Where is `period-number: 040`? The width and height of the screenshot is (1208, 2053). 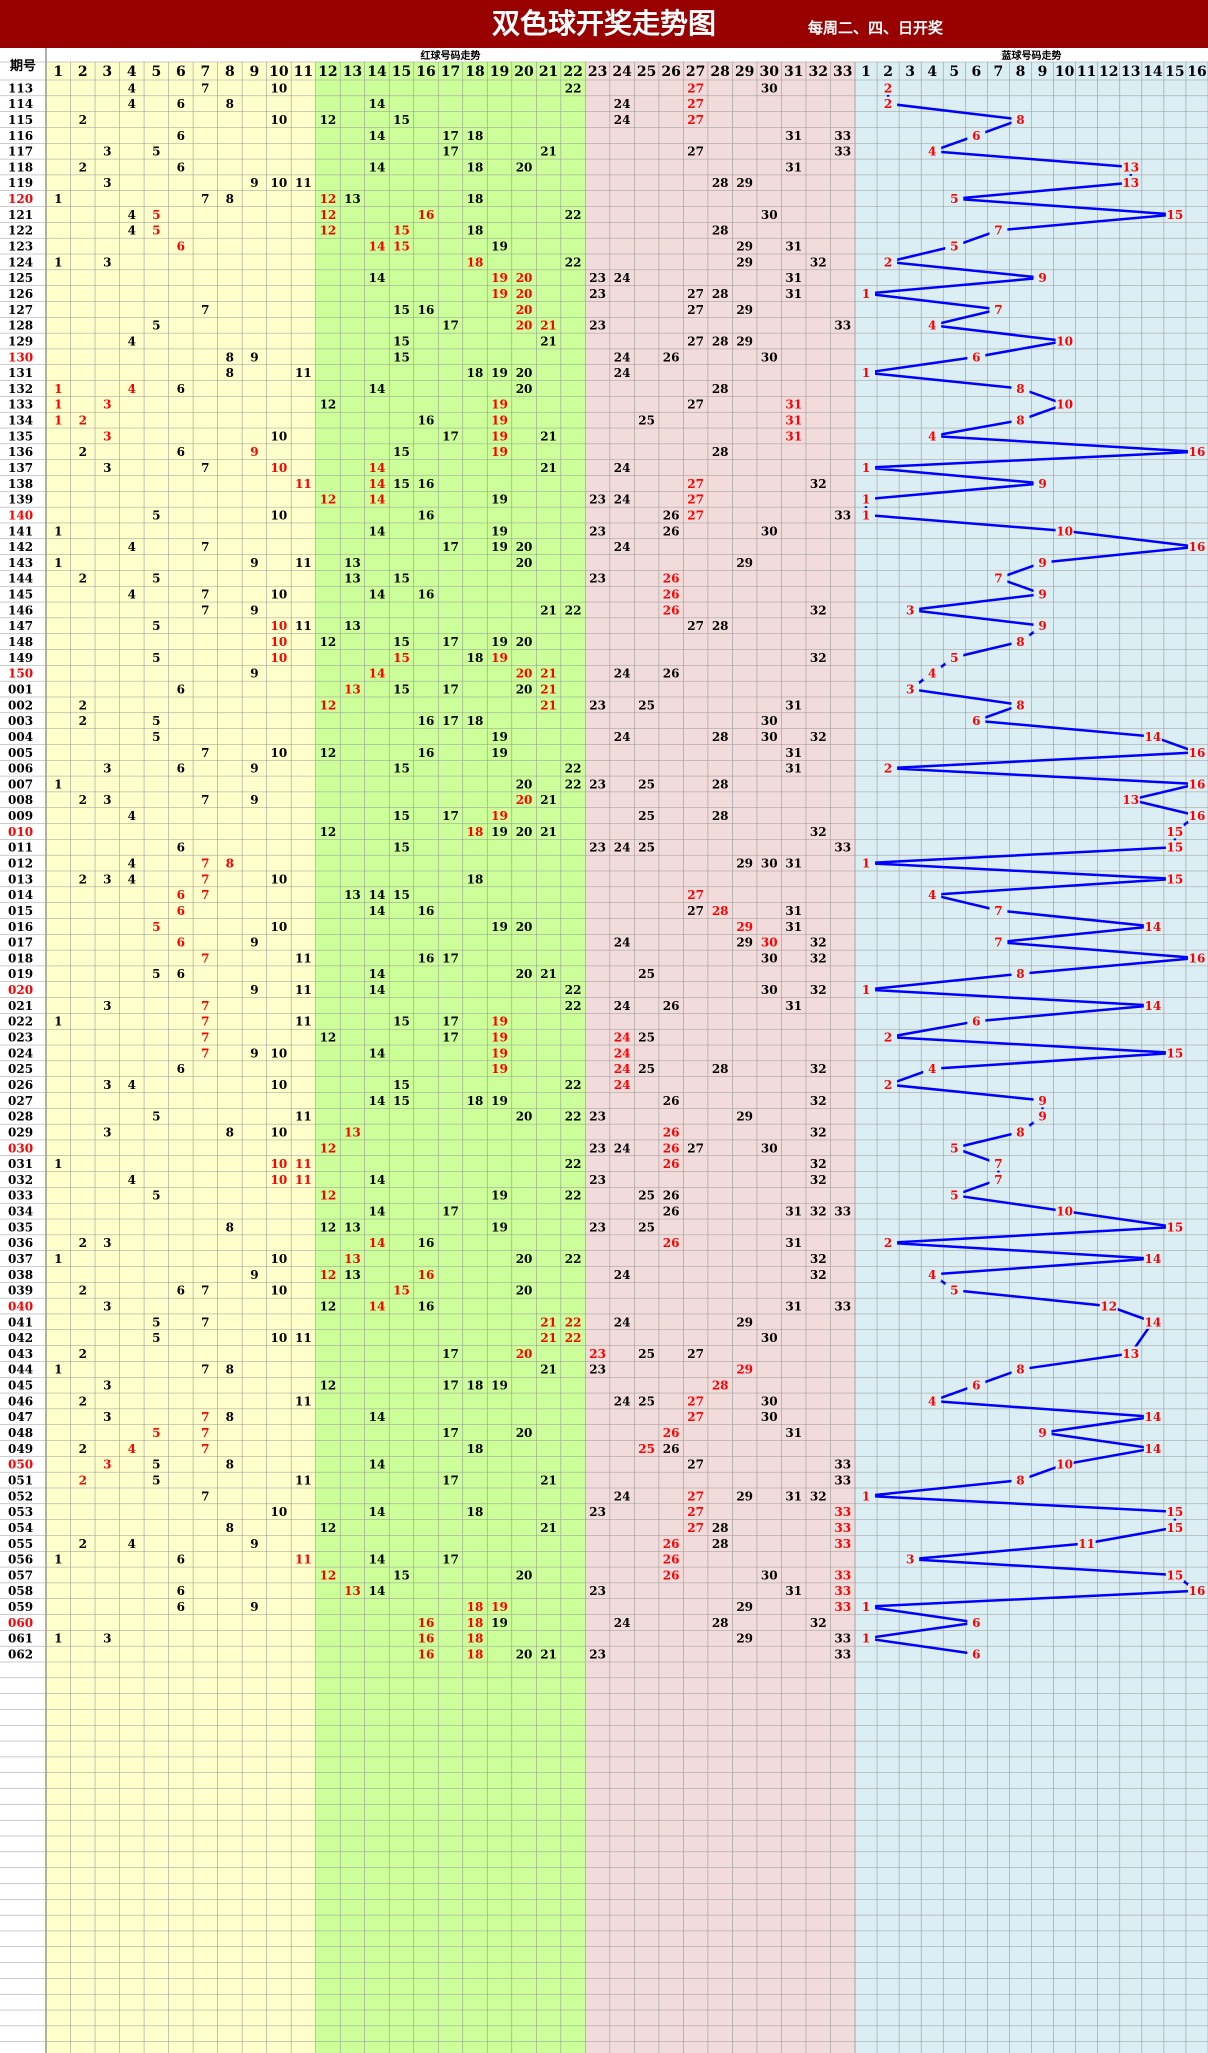 period-number: 040 is located at coordinates (20, 1306).